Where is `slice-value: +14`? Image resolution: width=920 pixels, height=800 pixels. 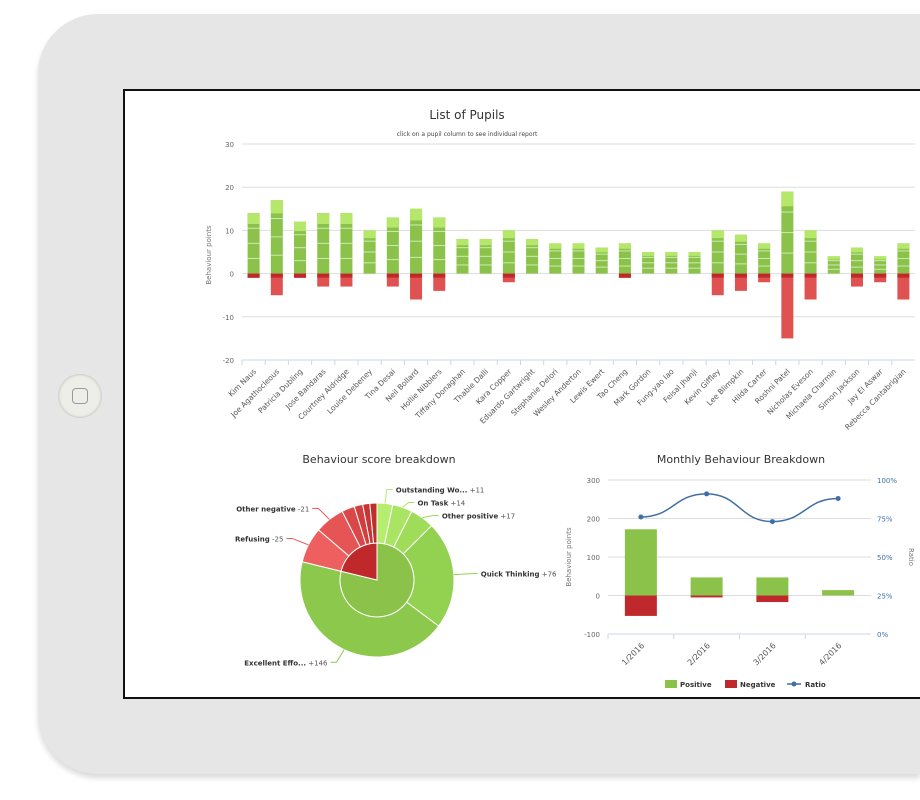
slice-value: +14 is located at coordinates (457, 503).